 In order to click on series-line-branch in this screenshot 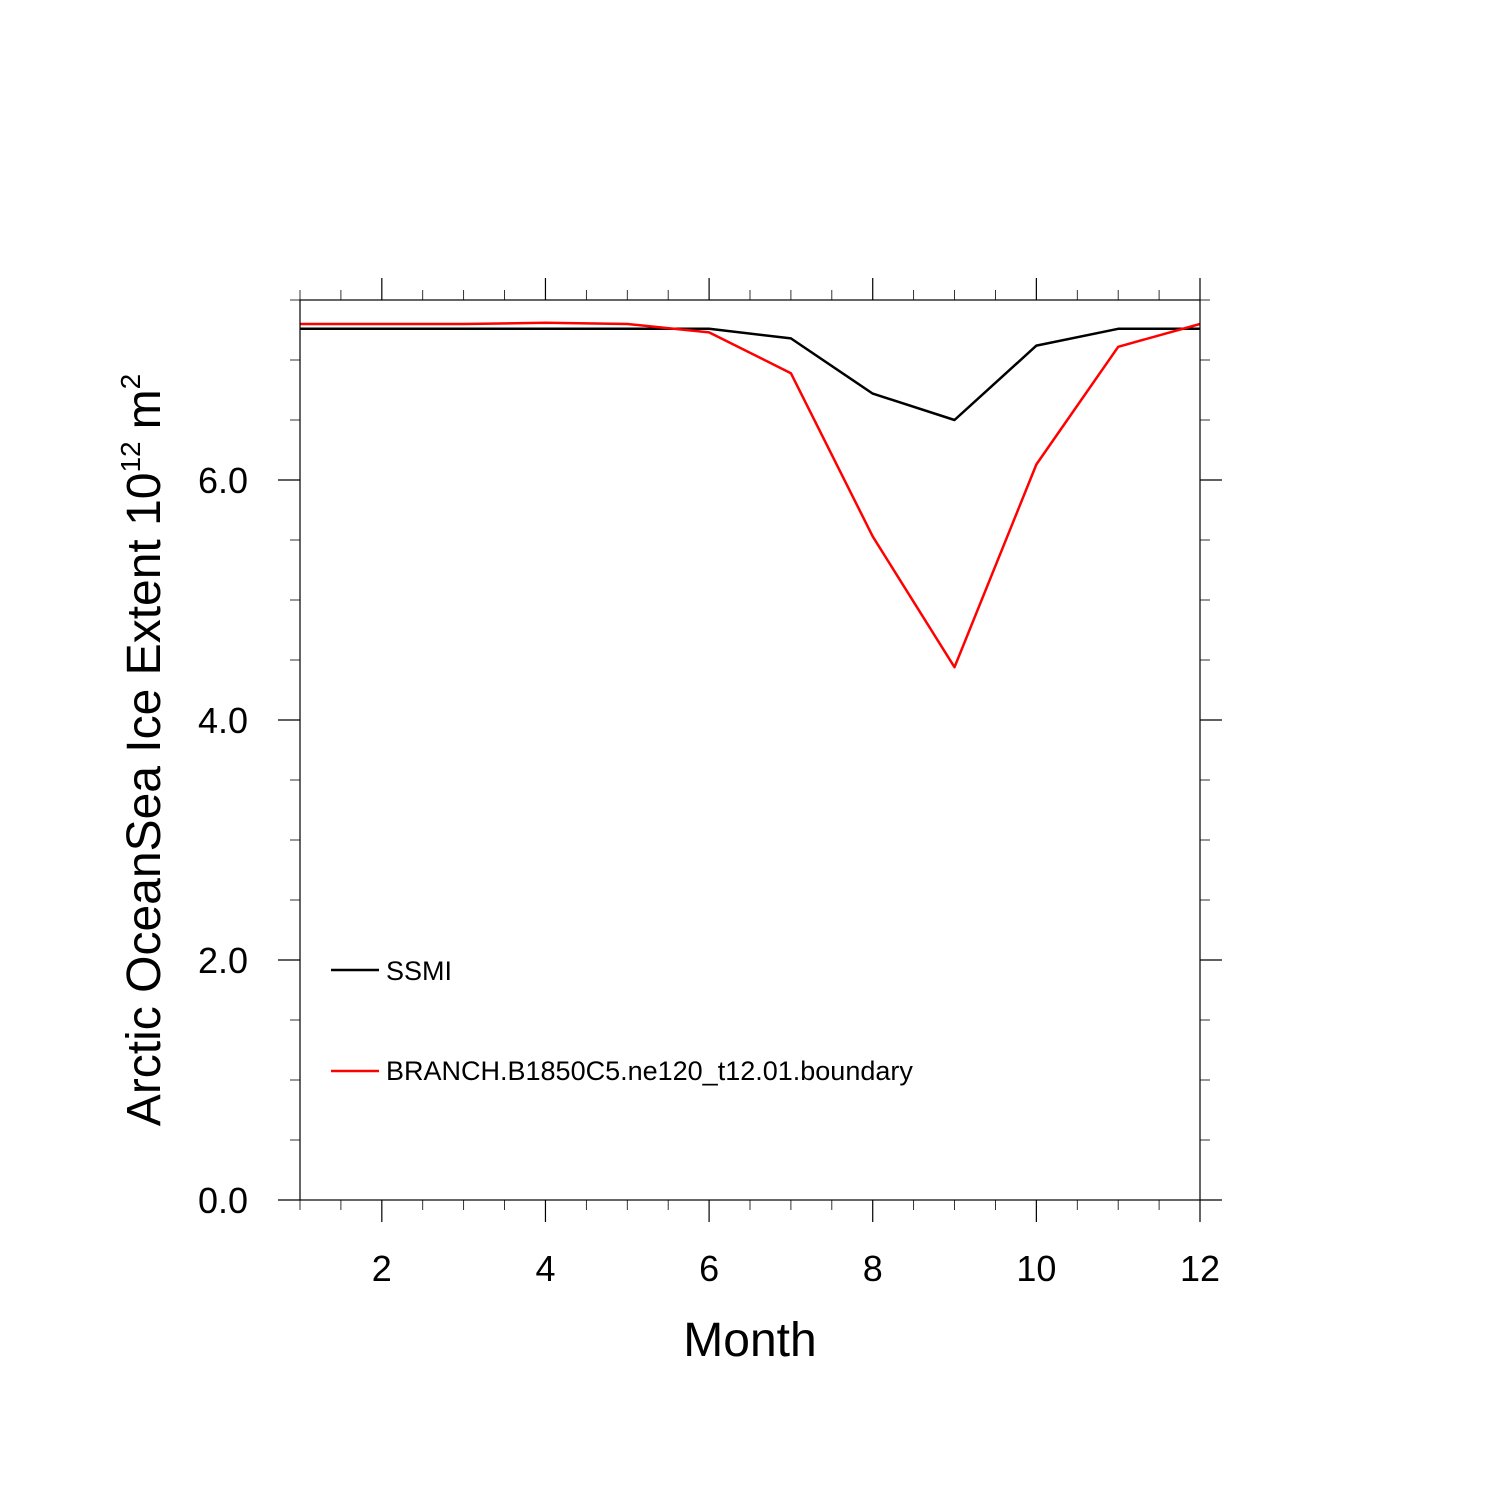, I will do `click(750, 495)`.